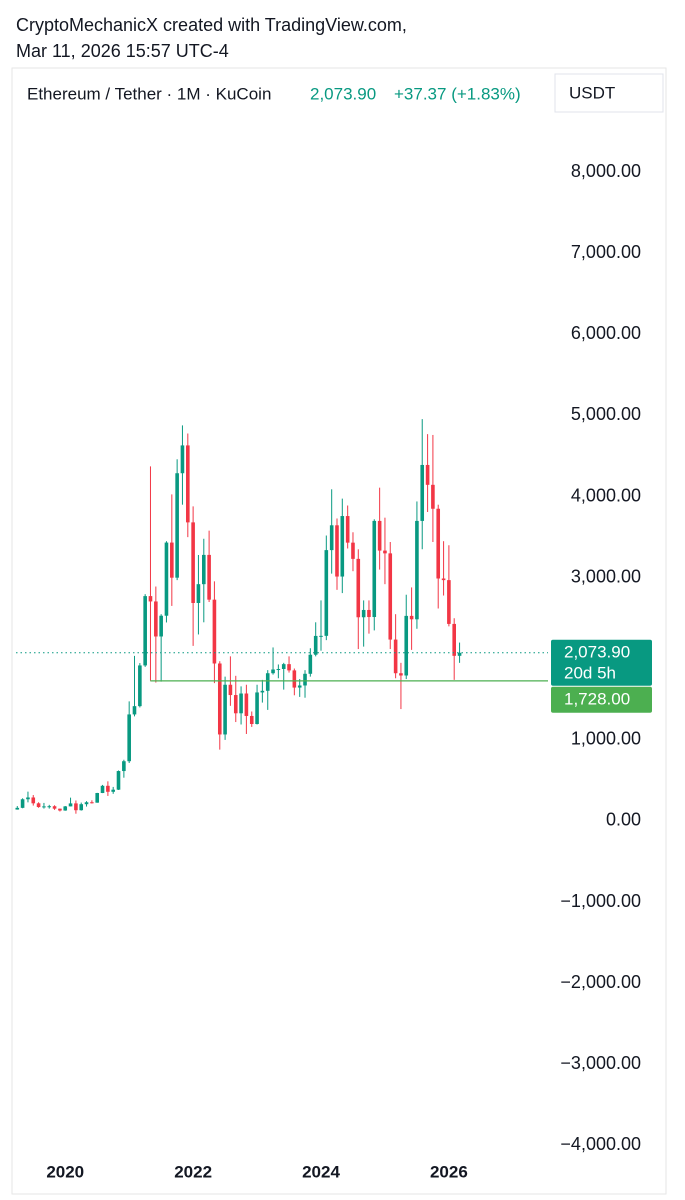 The width and height of the screenshot is (685, 1200). I want to click on y-tick-label: 5,000.00, so click(606, 414).